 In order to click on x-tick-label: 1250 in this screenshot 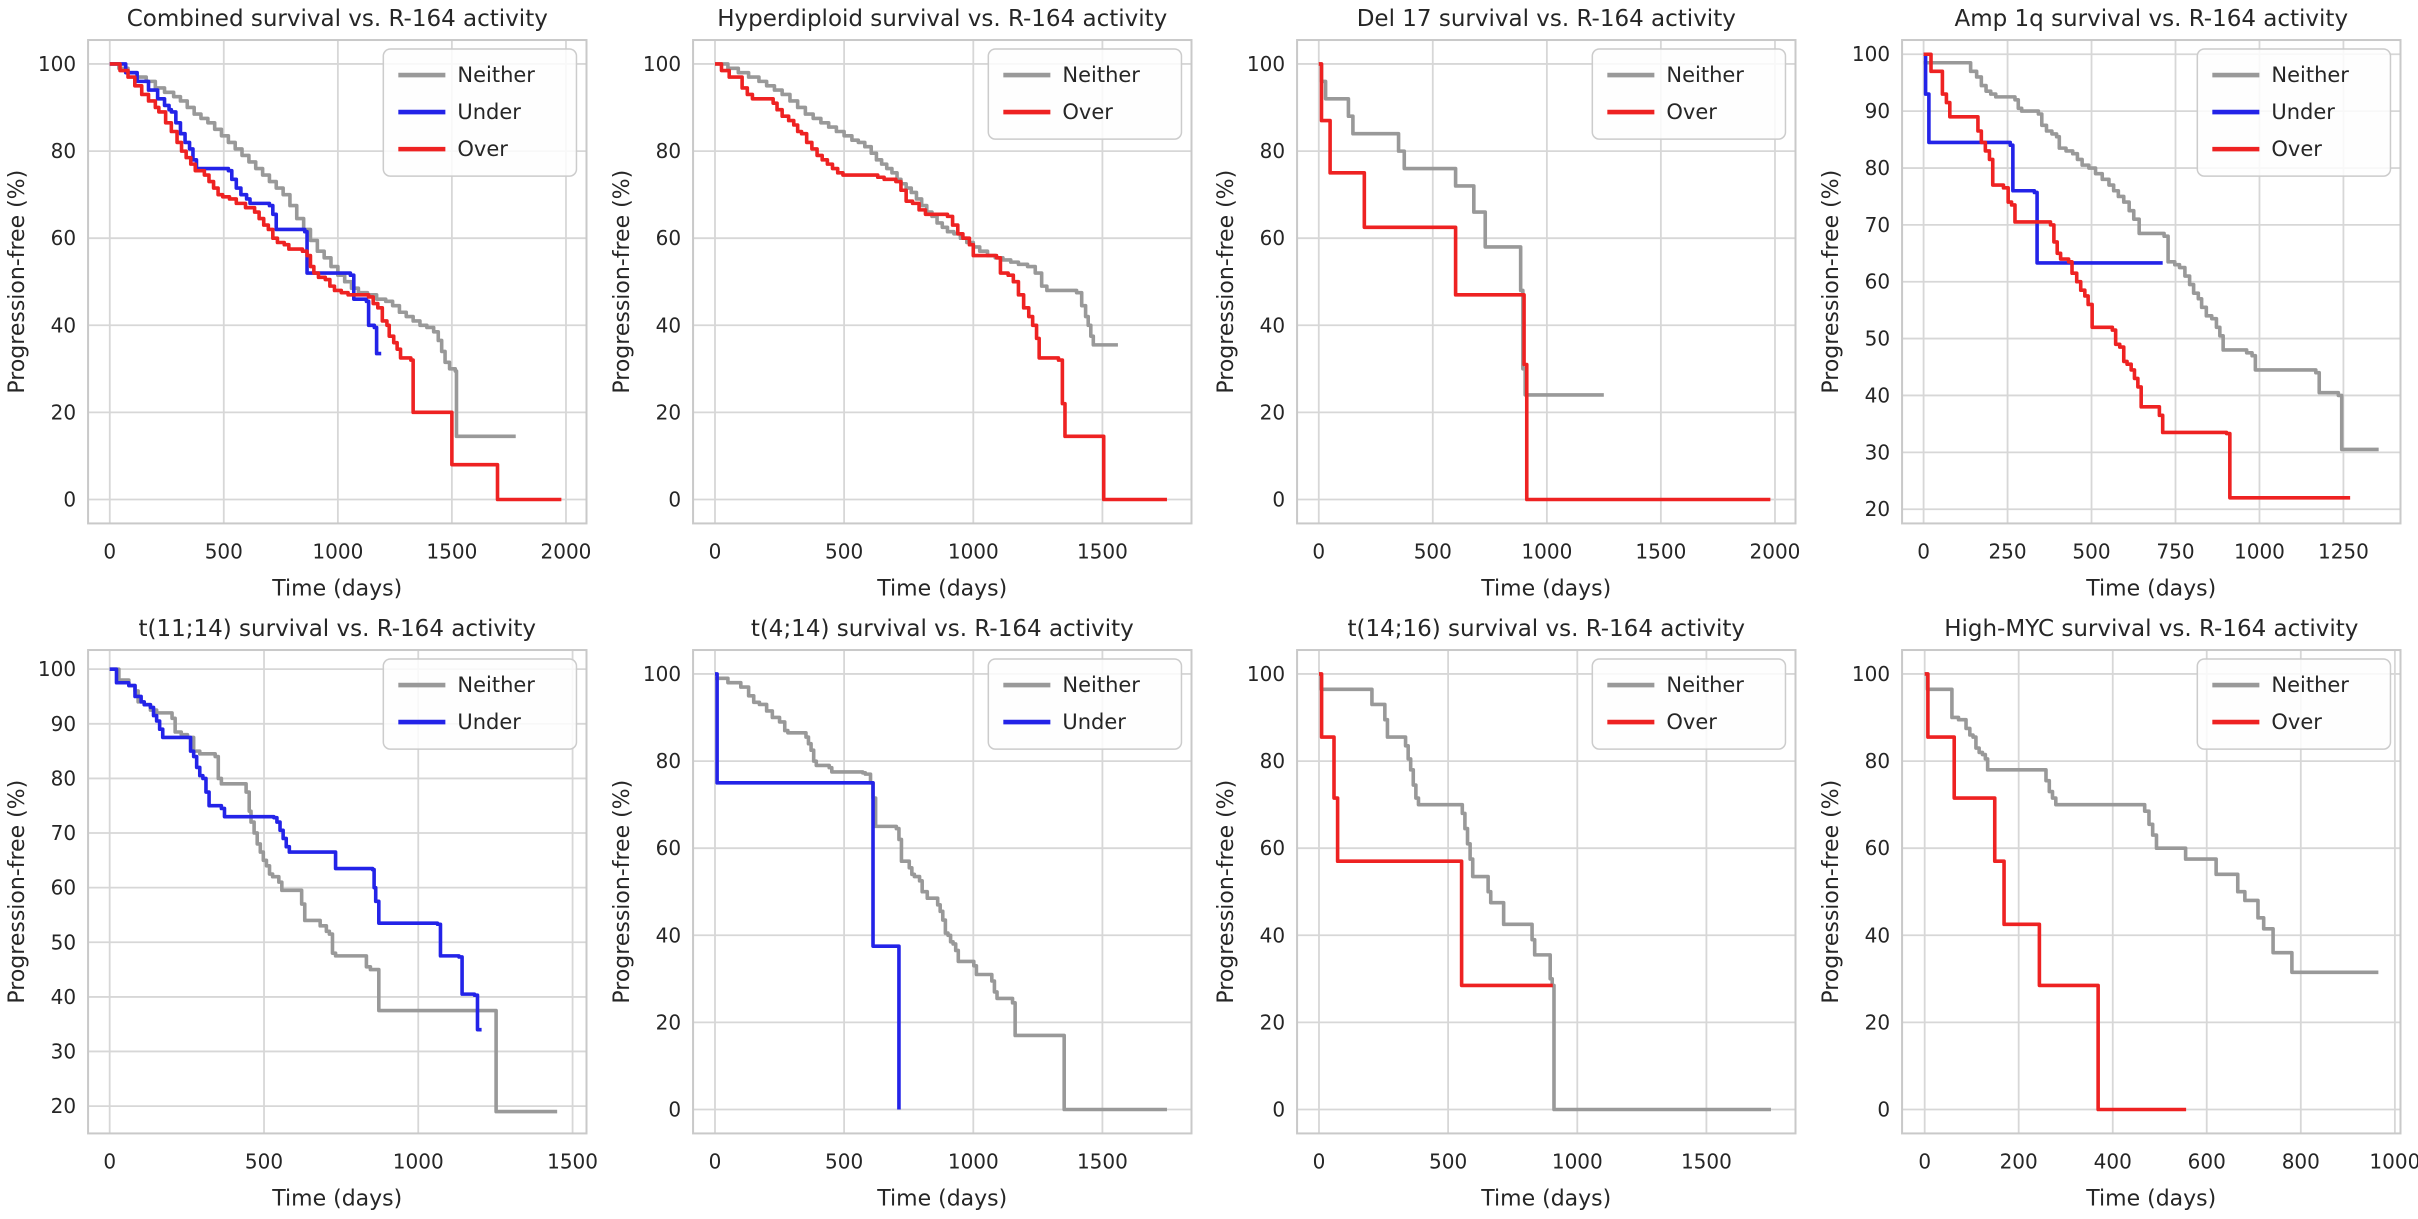, I will do `click(2342, 551)`.